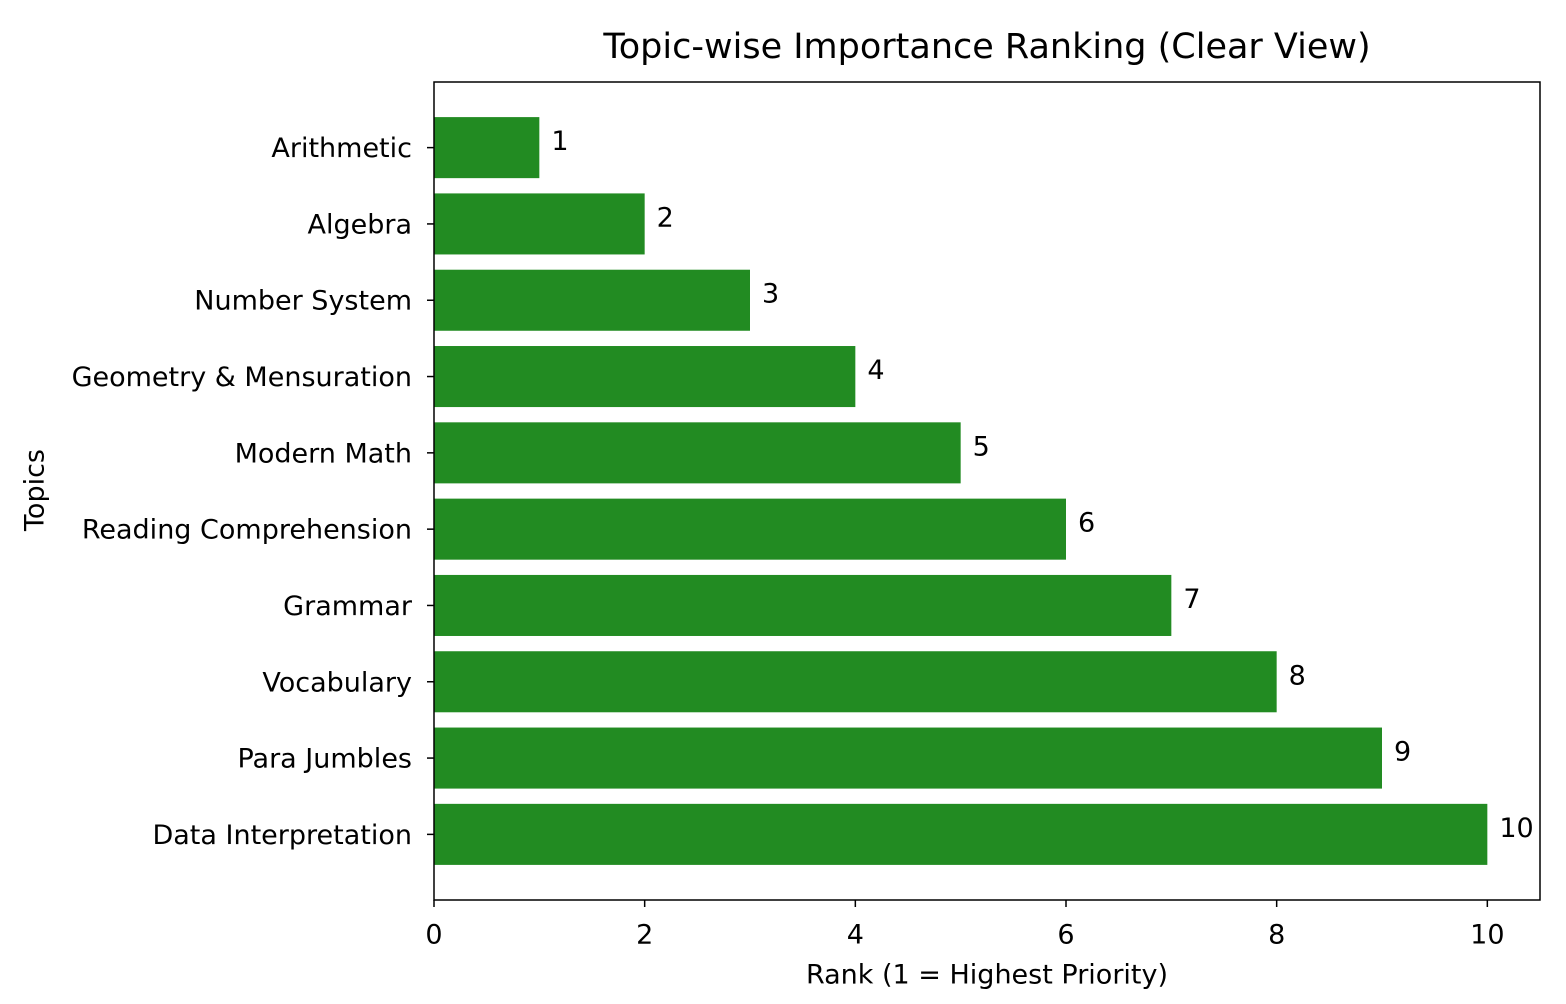  What do you see at coordinates (644, 935) in the screenshot?
I see `x-tick-label: 2` at bounding box center [644, 935].